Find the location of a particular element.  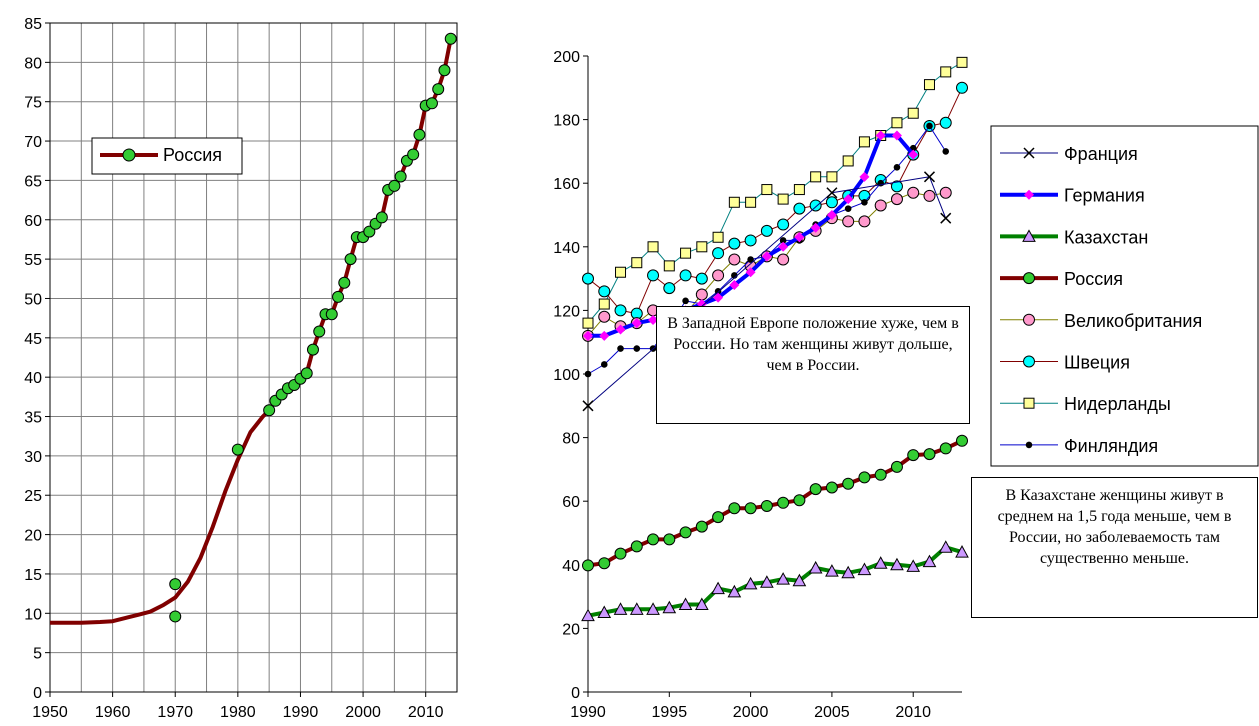

chart-right-y-ticks: 0 20 40 60 80 100 120 140 160 180 200 is located at coordinates (570, 375).